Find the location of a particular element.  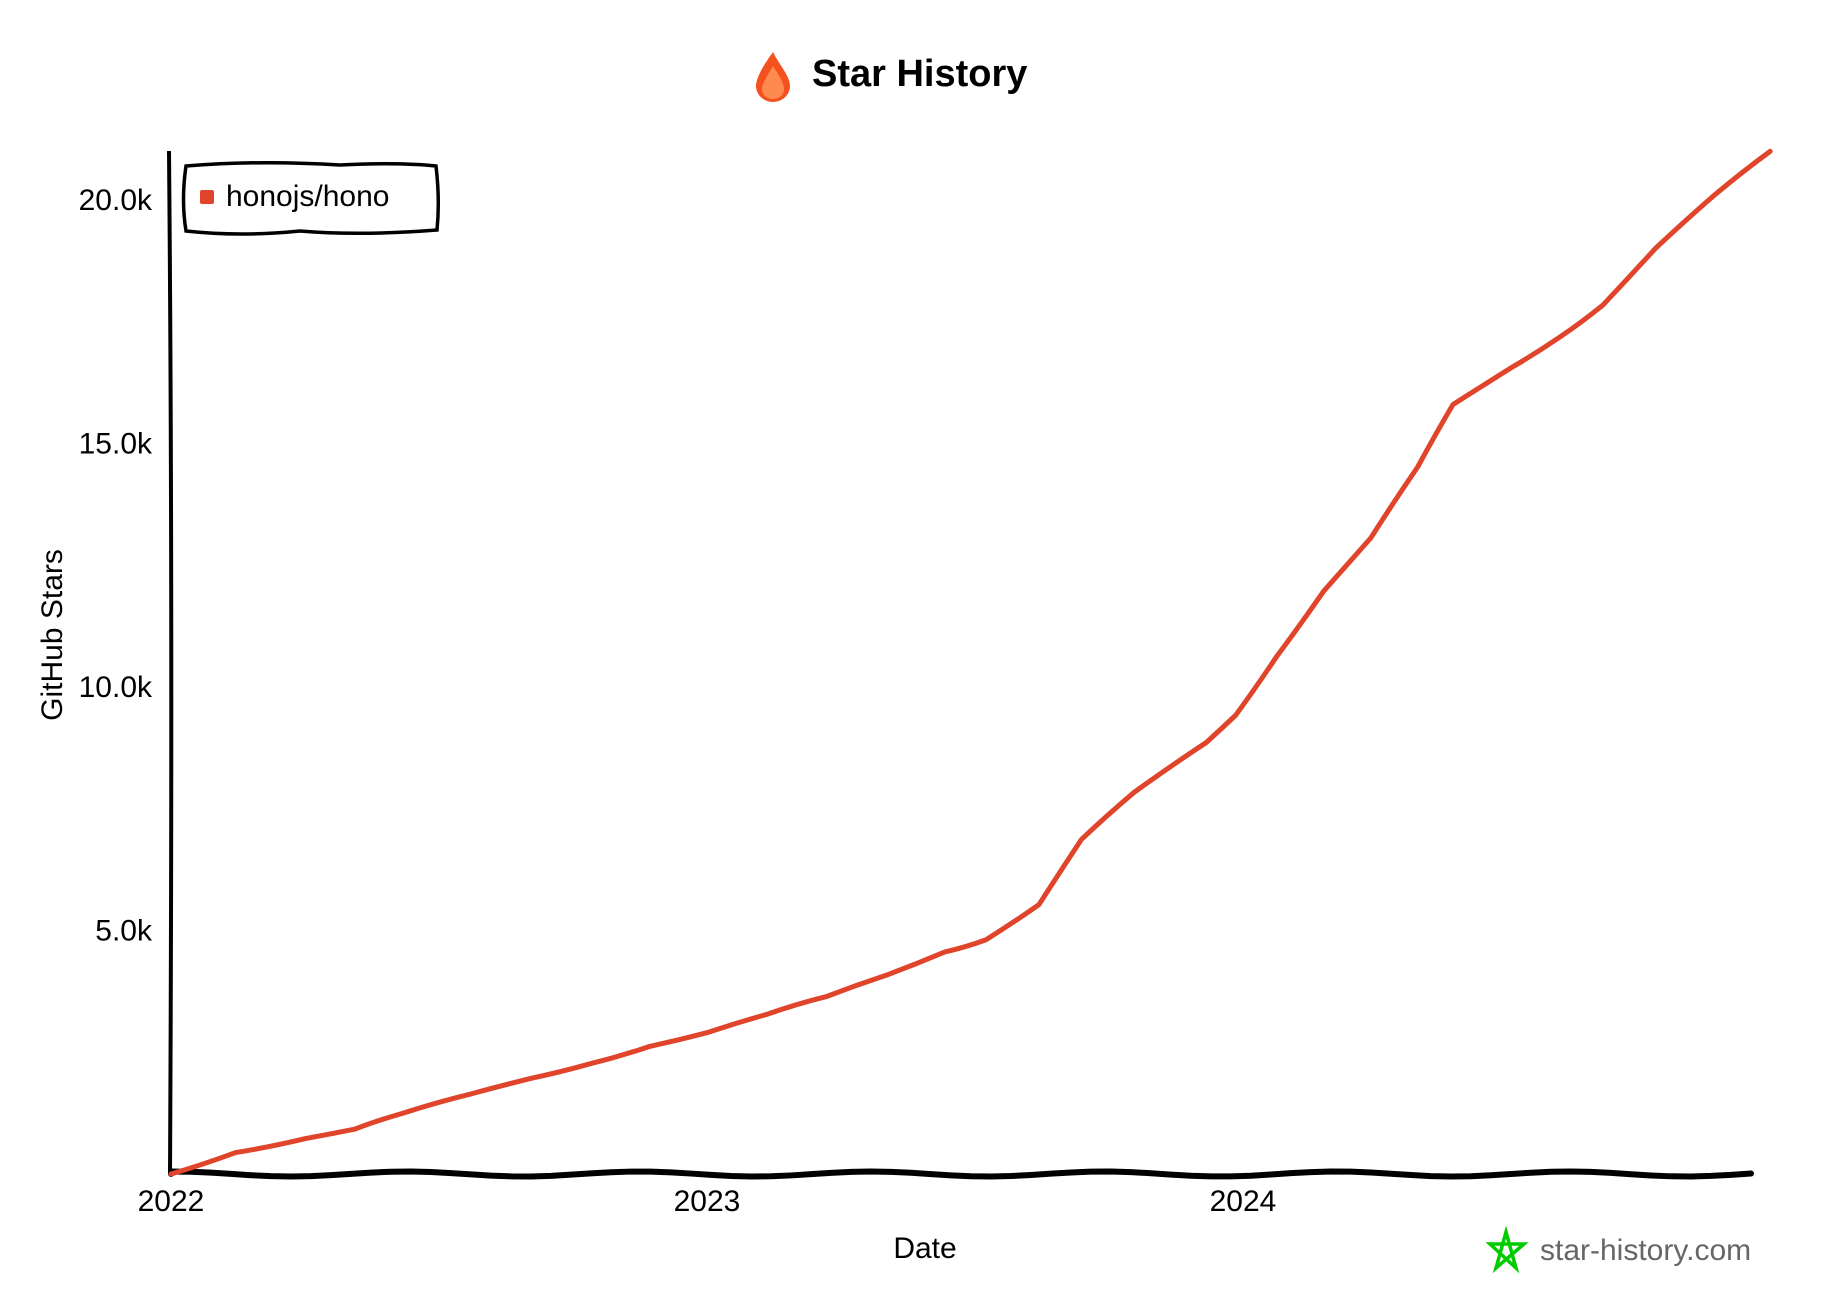

x-tick-label: 2022 is located at coordinates (171, 1201).